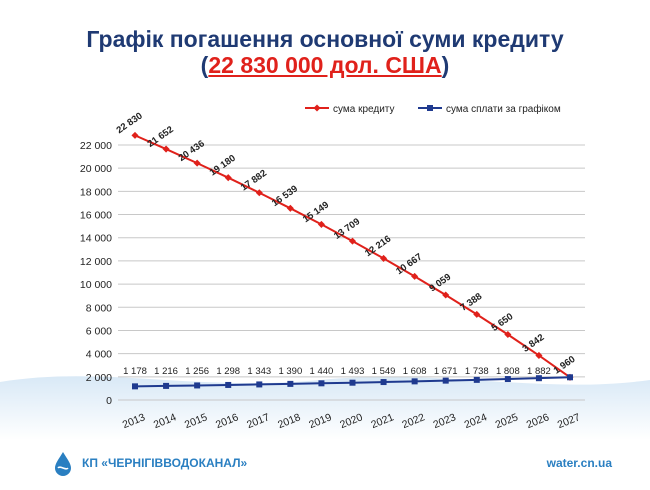 This screenshot has width=650, height=490. I want to click on y-tick-label: 0, so click(109, 401).